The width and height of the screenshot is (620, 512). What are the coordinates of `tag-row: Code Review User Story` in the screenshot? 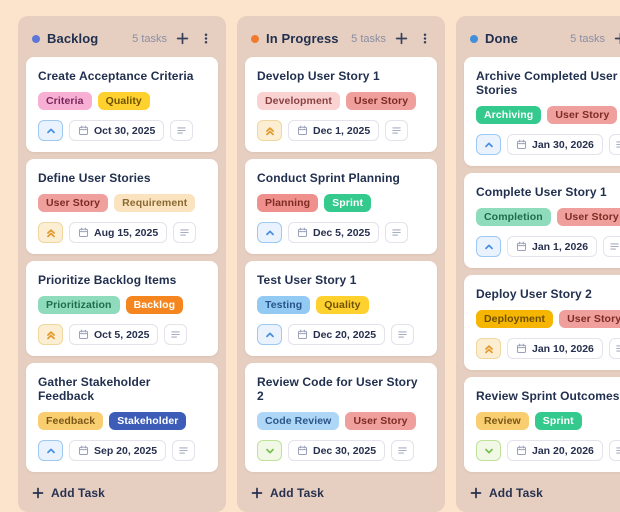 It's located at (341, 421).